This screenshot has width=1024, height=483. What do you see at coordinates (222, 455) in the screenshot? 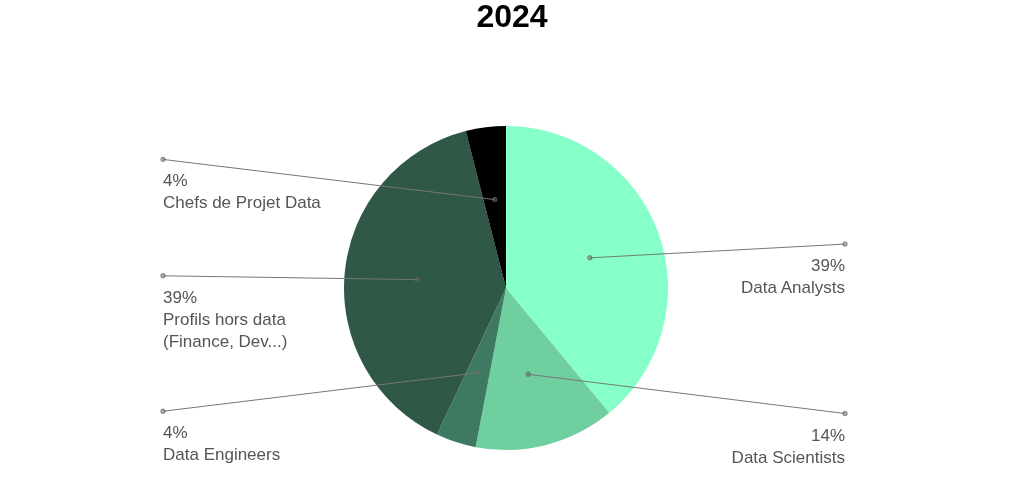
I see `slice-label: Data Engineers` at bounding box center [222, 455].